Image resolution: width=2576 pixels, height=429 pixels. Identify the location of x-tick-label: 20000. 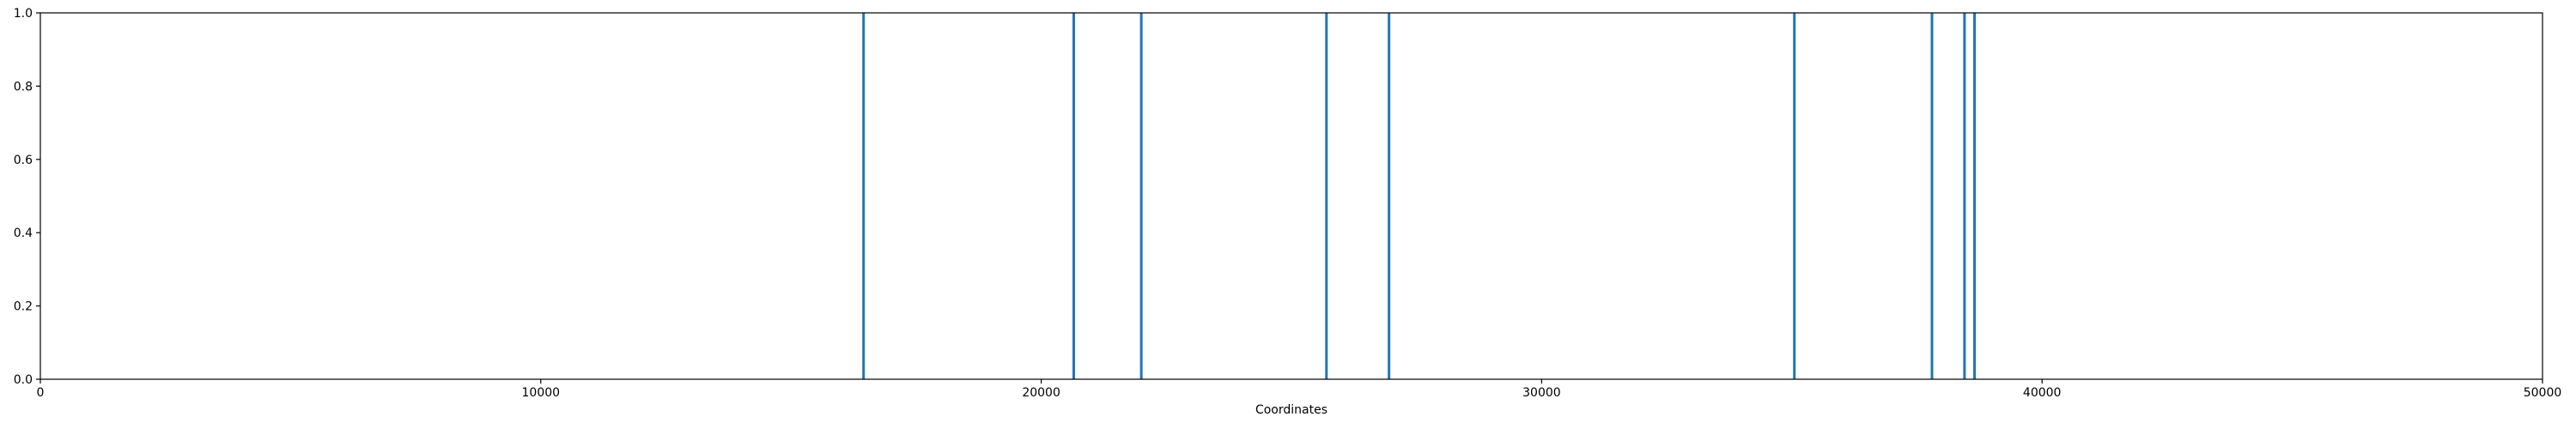
(1041, 393).